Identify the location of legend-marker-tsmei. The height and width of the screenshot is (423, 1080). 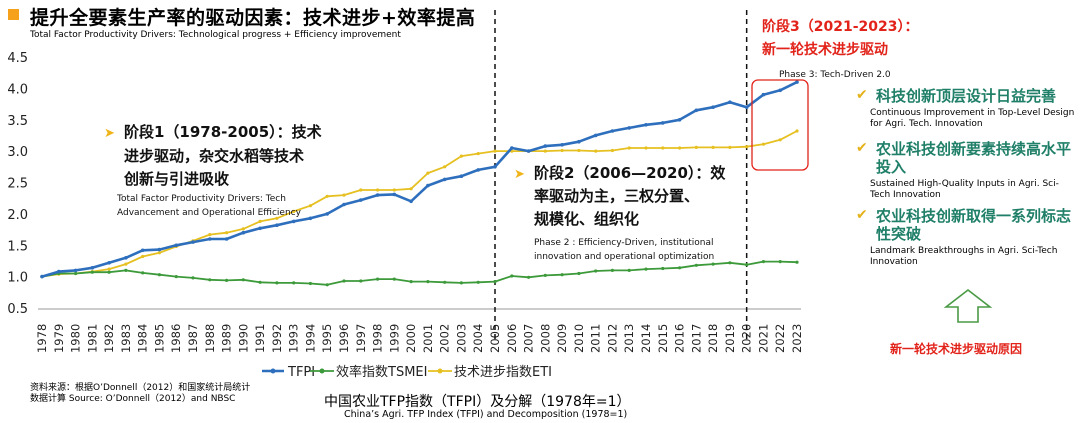
(322, 371).